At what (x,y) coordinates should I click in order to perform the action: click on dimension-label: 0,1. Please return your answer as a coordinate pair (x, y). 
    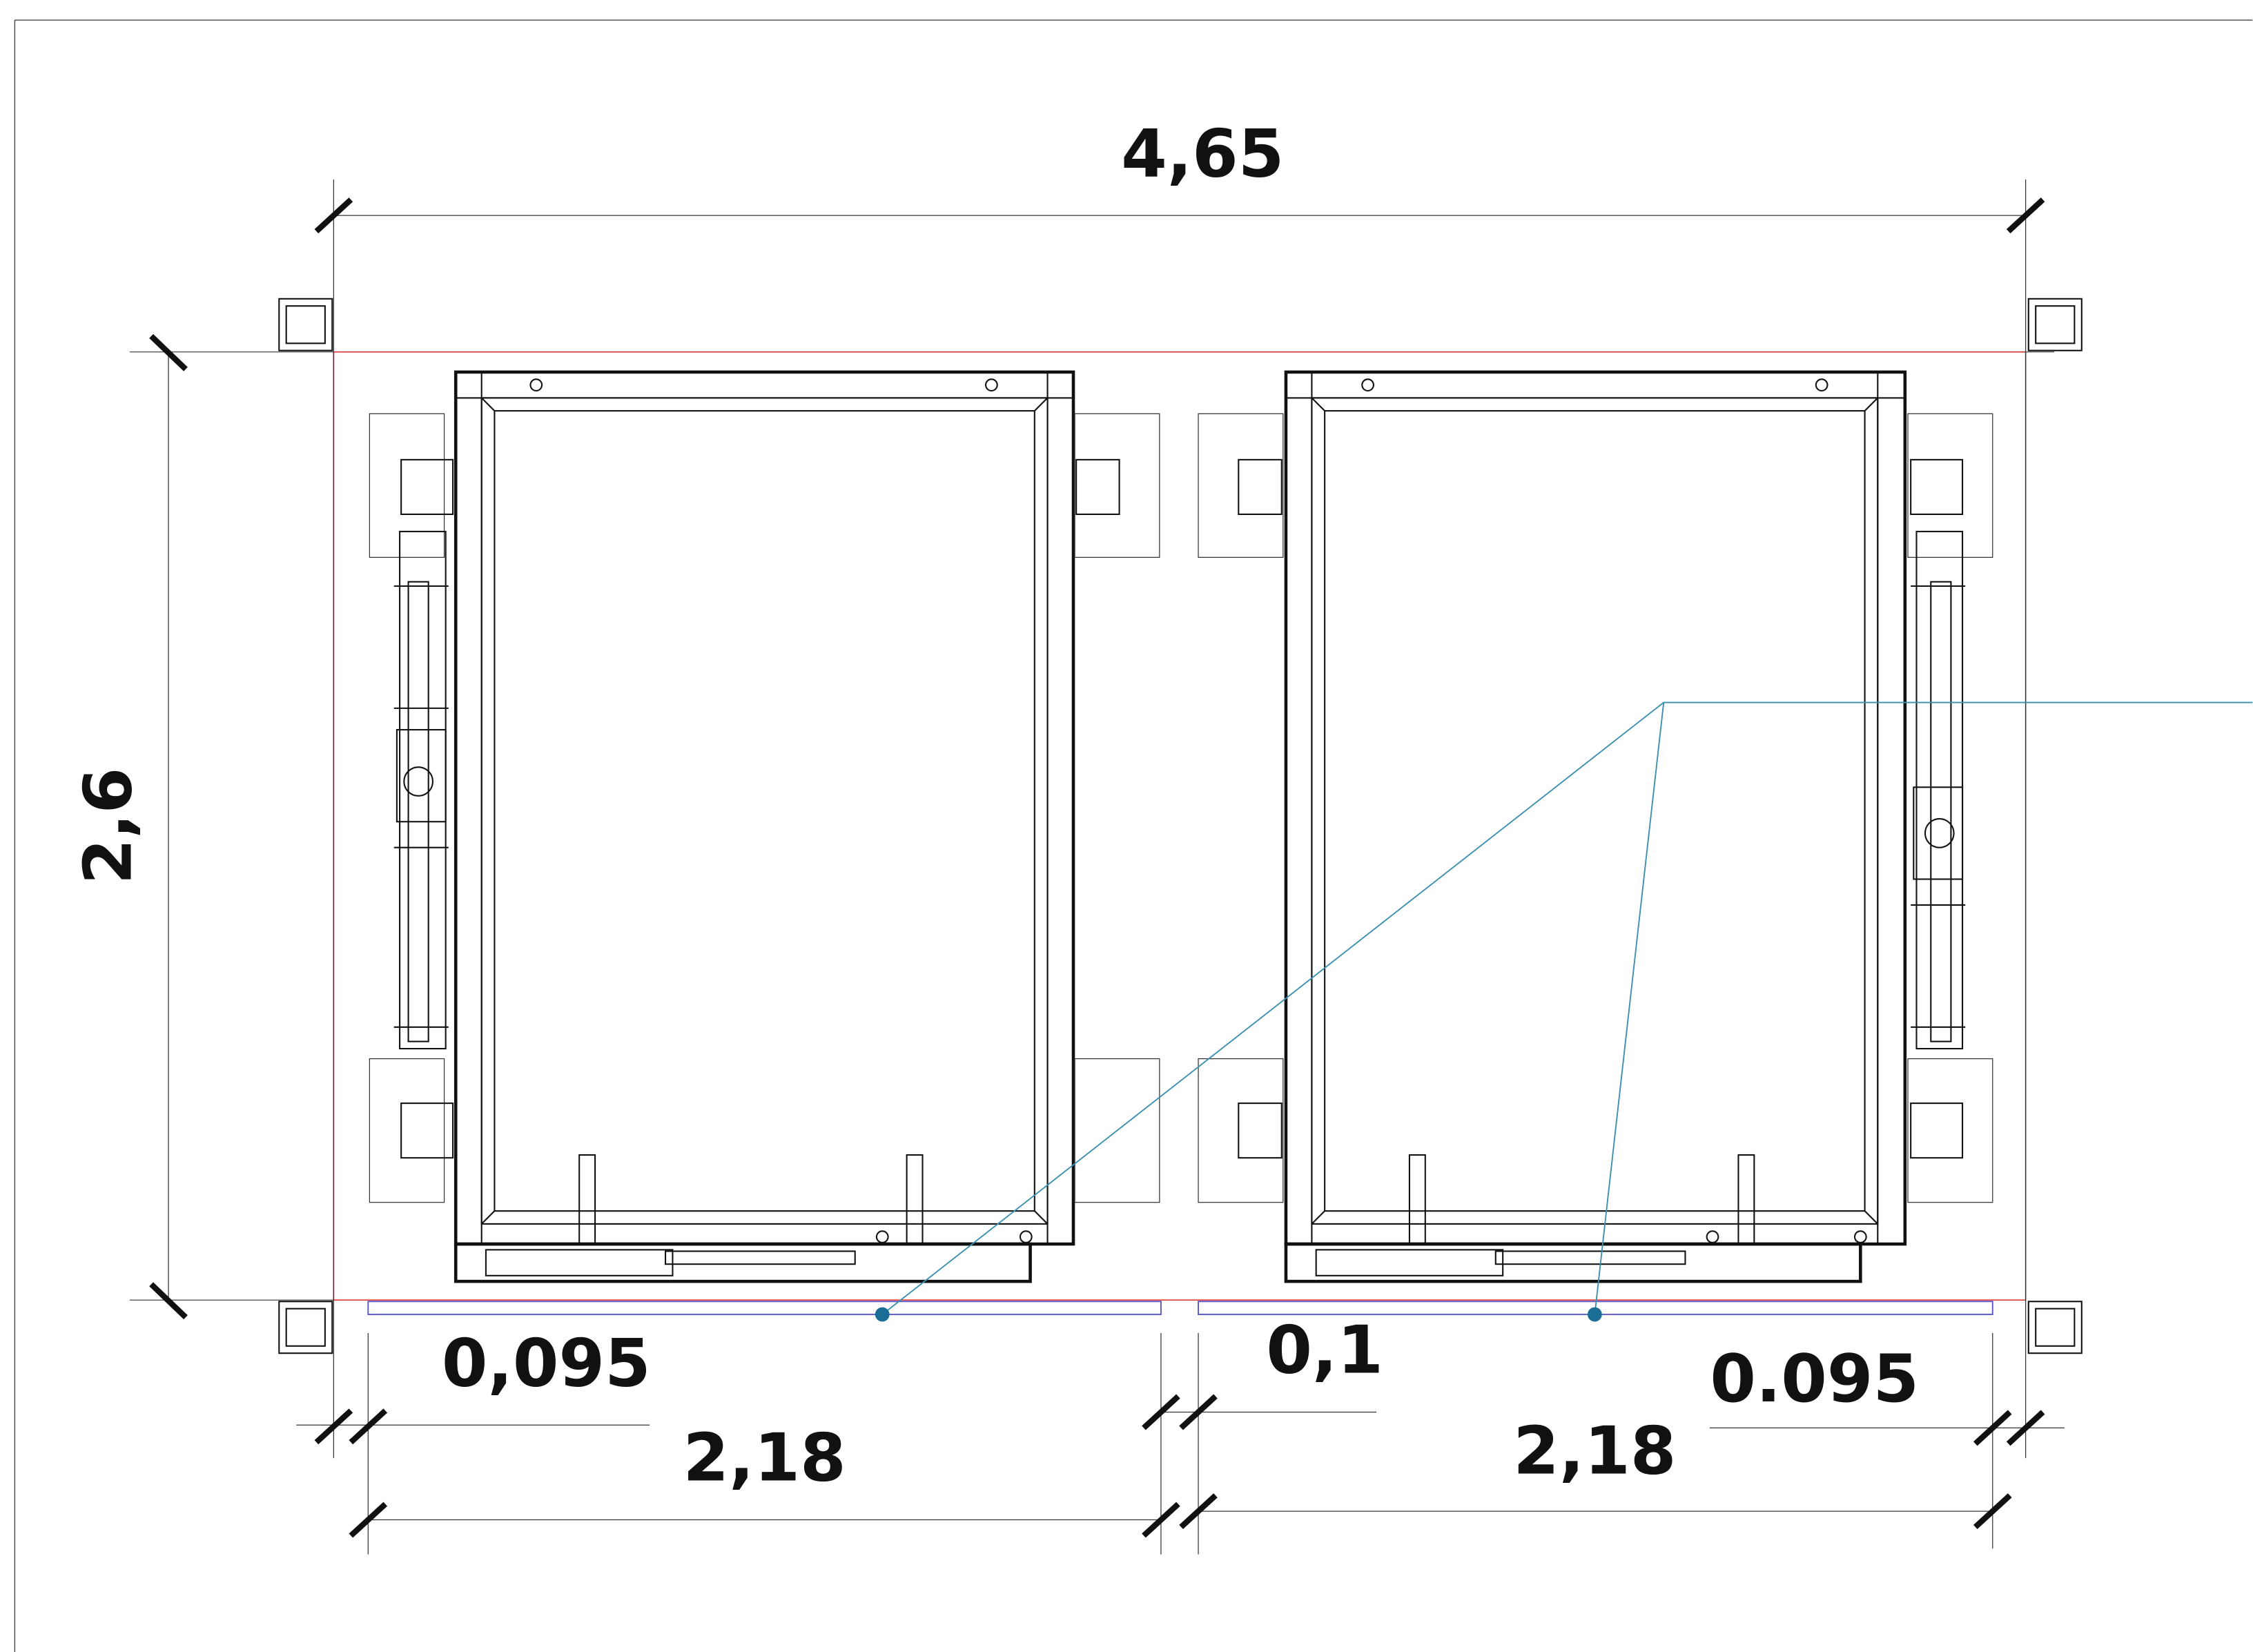
    Looking at the image, I should click on (1325, 1350).